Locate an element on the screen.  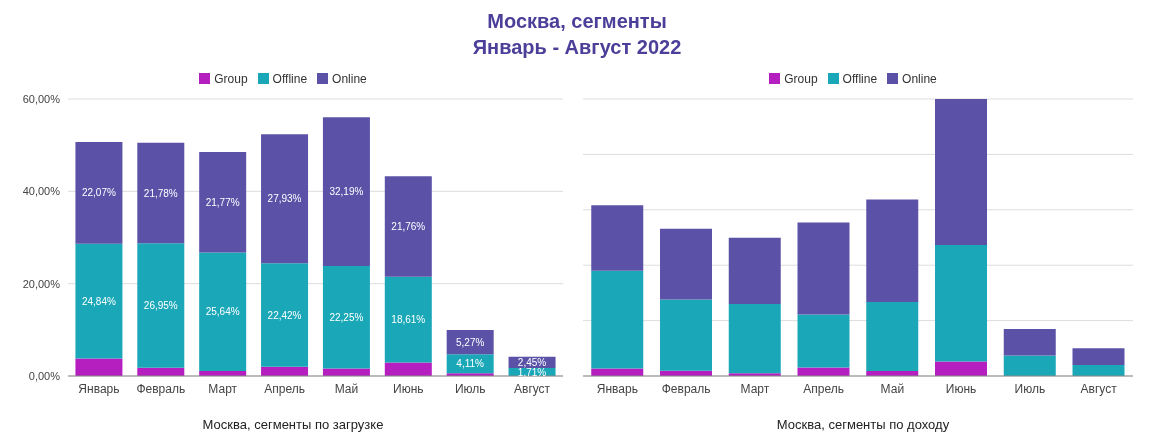
data-label: 21,78% is located at coordinates (160, 193).